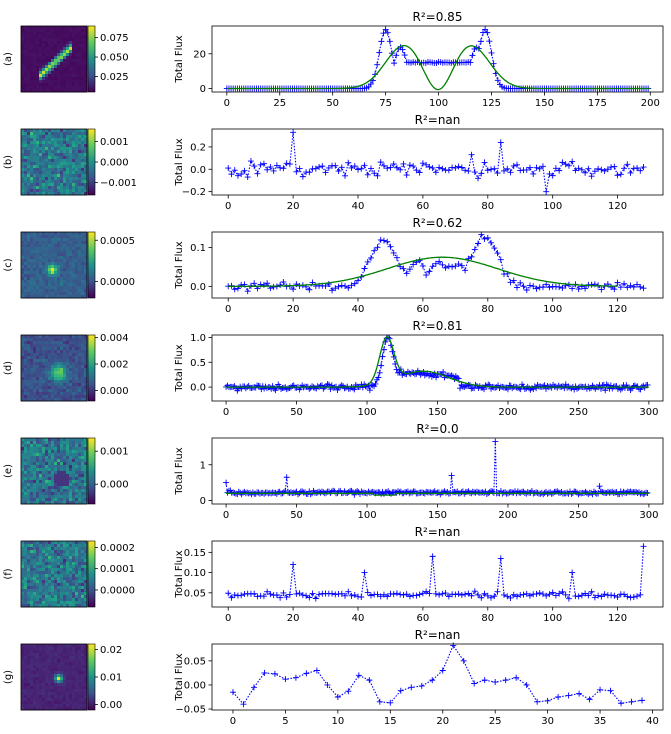 The width and height of the screenshot is (671, 734). I want to click on image-thumbnail, so click(54, 265).